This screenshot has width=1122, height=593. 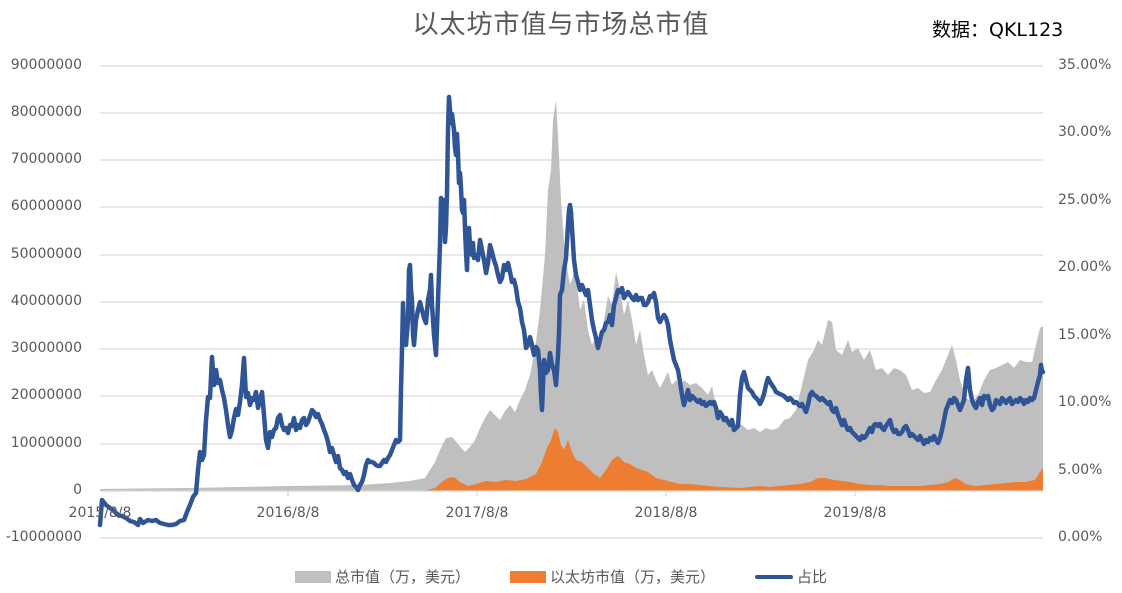 I want to click on left-axis-tick: -10000000, so click(x=43, y=537).